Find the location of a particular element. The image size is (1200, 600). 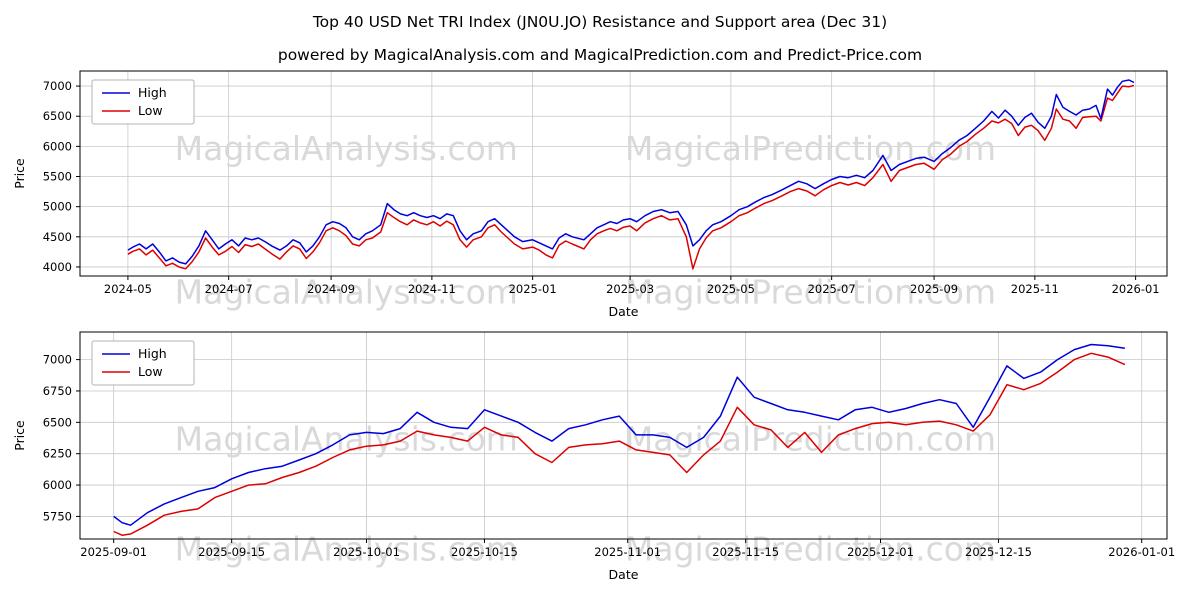

y-tick-label: 5750 is located at coordinates (57, 516).